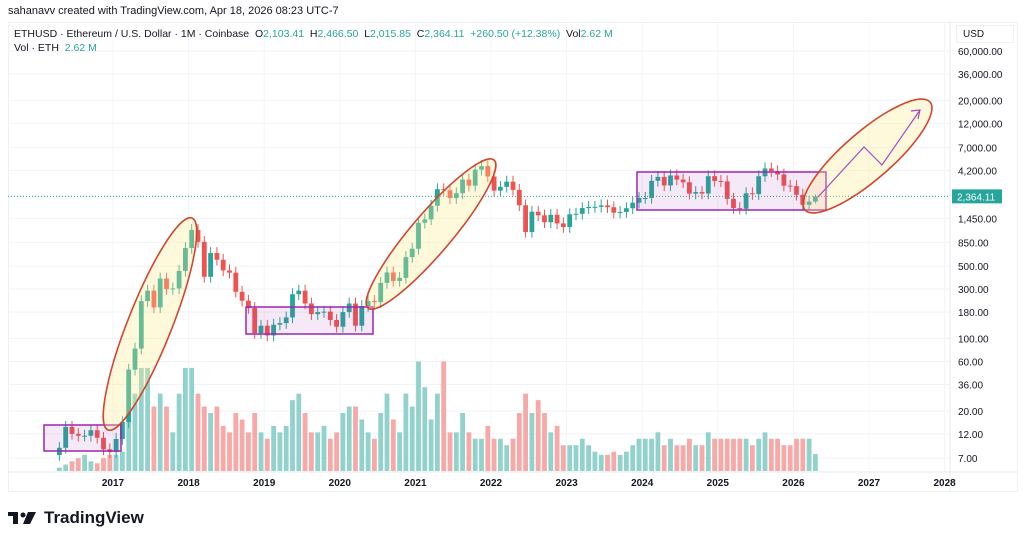 The height and width of the screenshot is (539, 1024). I want to click on y-tick-label: 60.00, so click(970, 363).